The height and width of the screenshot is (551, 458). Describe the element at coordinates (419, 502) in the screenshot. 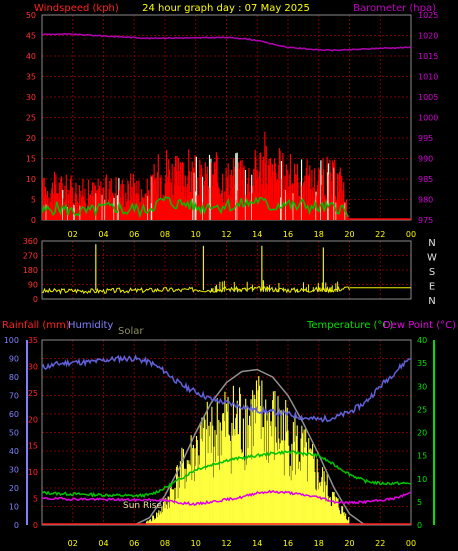

I see `temperature-tick-label: 5` at that location.